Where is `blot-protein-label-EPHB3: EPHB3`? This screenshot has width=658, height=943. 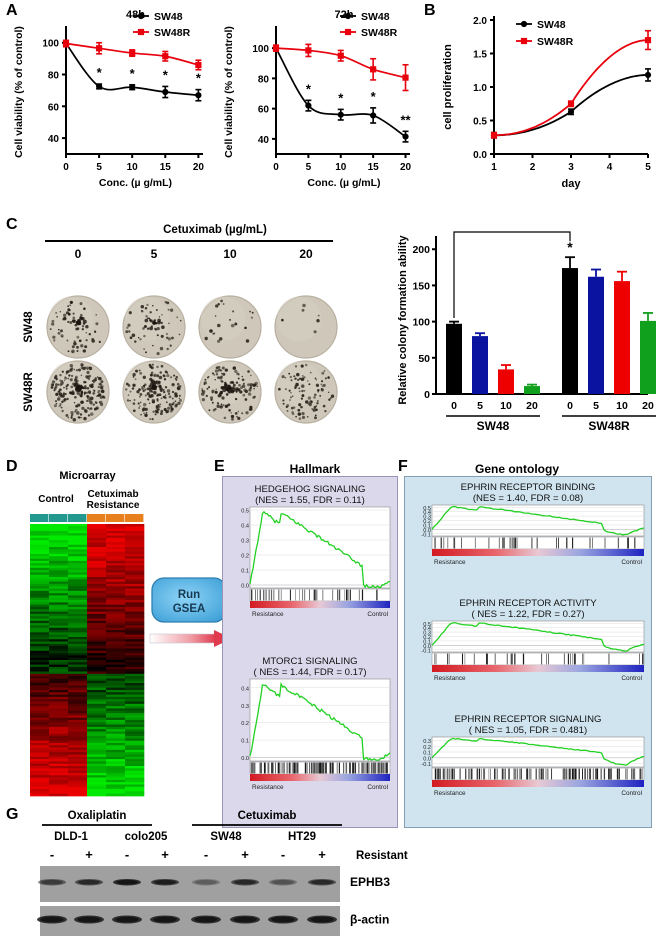
blot-protein-label-EPHB3: EPHB3 is located at coordinates (370, 882).